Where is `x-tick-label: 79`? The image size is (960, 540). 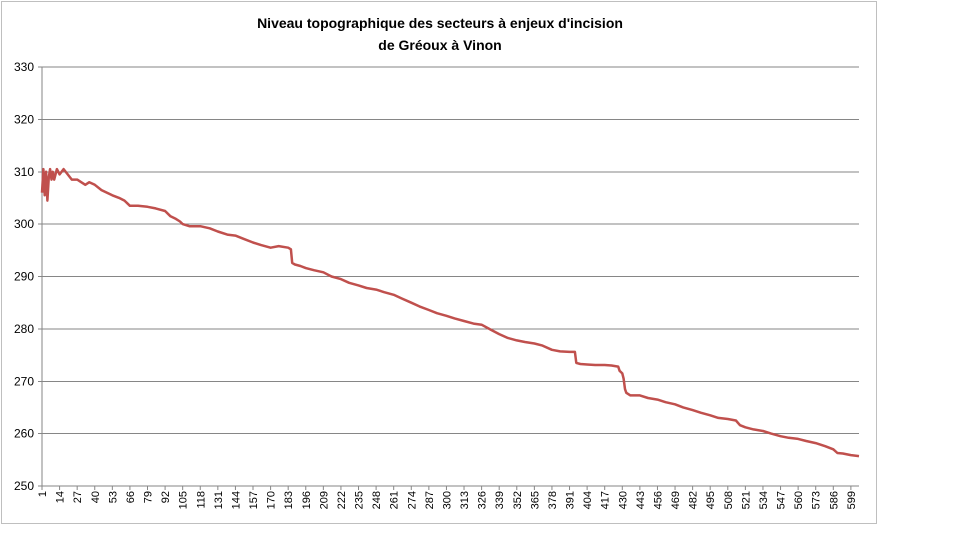 x-tick-label: 79 is located at coordinates (149, 497).